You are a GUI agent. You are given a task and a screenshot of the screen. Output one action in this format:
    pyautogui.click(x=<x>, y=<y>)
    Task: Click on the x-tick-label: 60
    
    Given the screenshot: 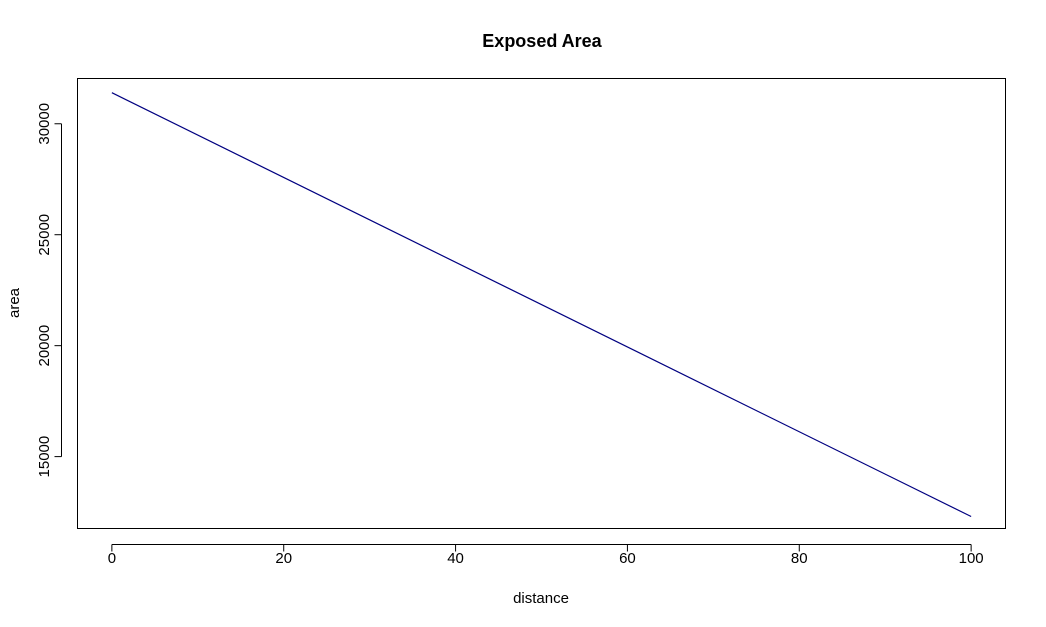 What is the action you would take?
    pyautogui.click(x=627, y=558)
    